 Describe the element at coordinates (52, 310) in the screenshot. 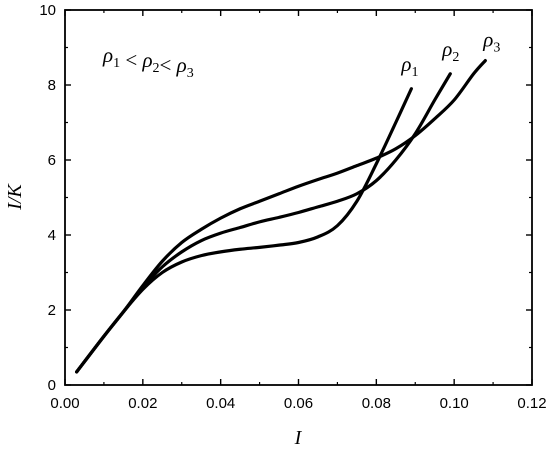

I see `y-tick-label: 2` at that location.